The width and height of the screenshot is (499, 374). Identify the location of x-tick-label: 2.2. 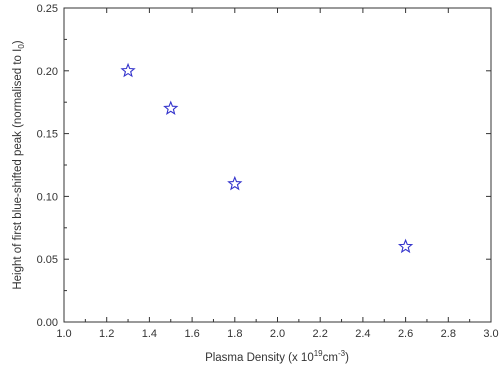
(320, 334).